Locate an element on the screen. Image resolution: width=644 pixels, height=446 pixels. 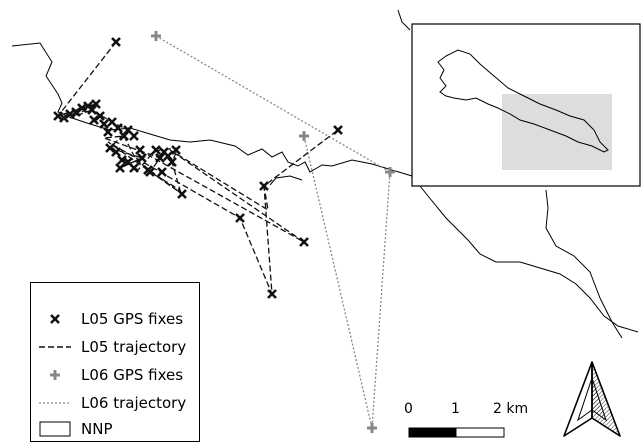
legend-label: L06 trajectory is located at coordinates (134, 403).